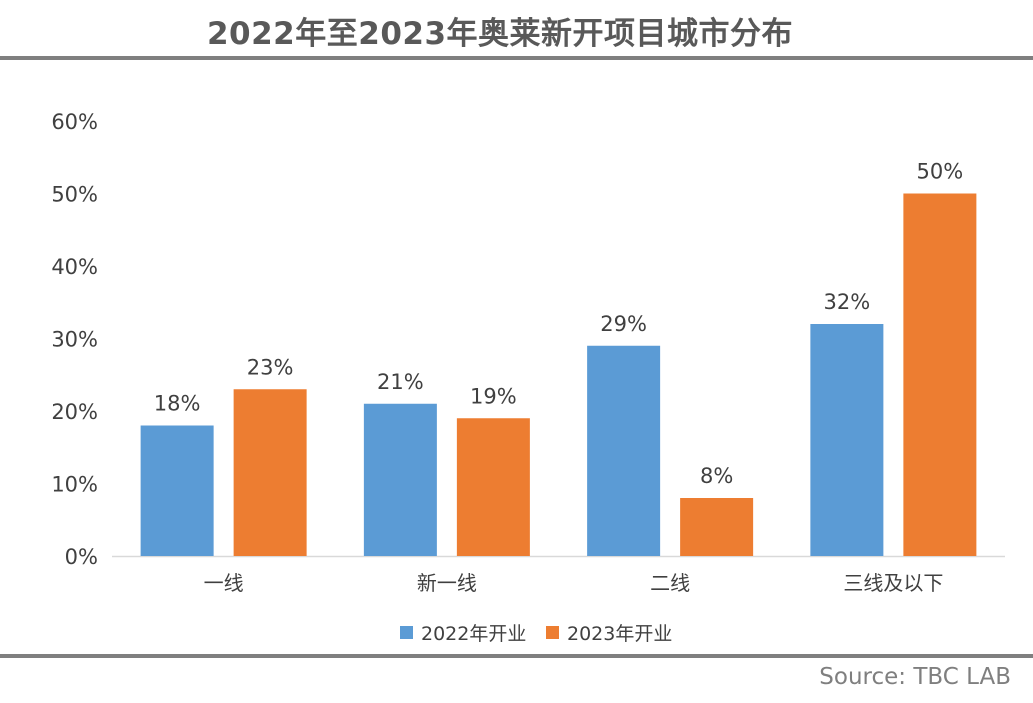 The image size is (1033, 703). I want to click on data-label: 8%, so click(716, 476).